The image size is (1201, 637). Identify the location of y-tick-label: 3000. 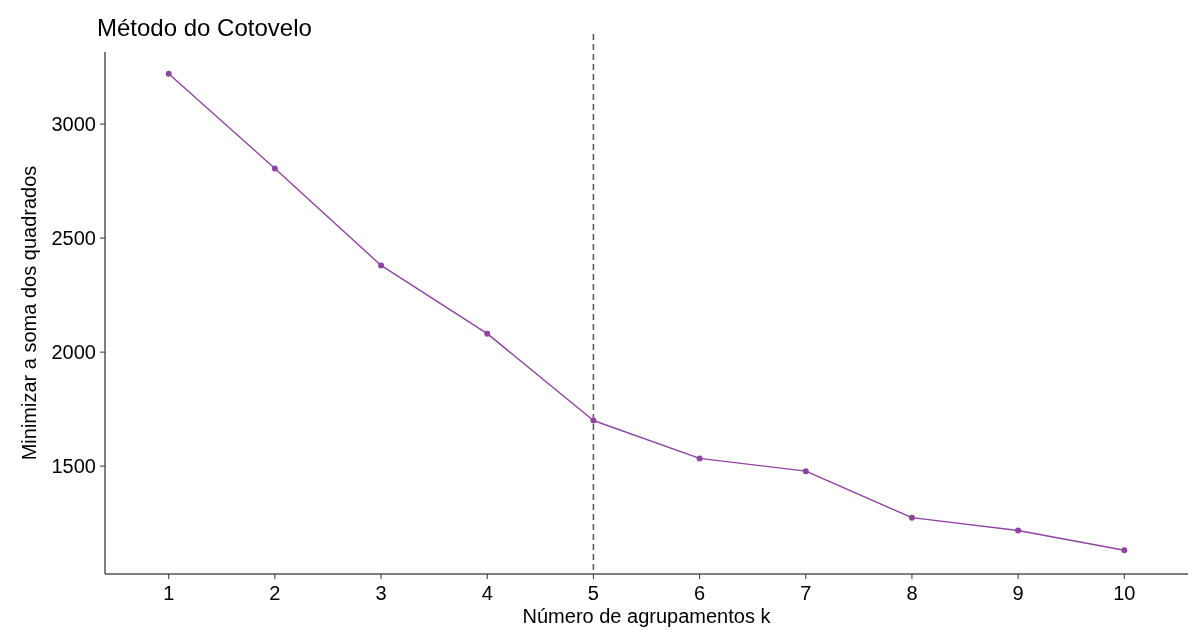
(73, 124).